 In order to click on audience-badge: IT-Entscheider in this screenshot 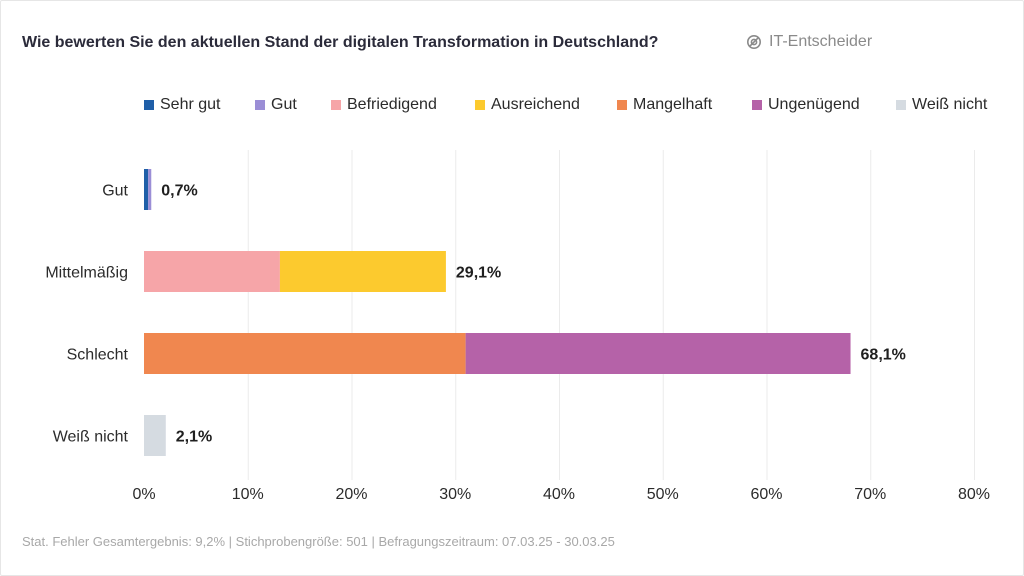, I will do `click(809, 42)`.